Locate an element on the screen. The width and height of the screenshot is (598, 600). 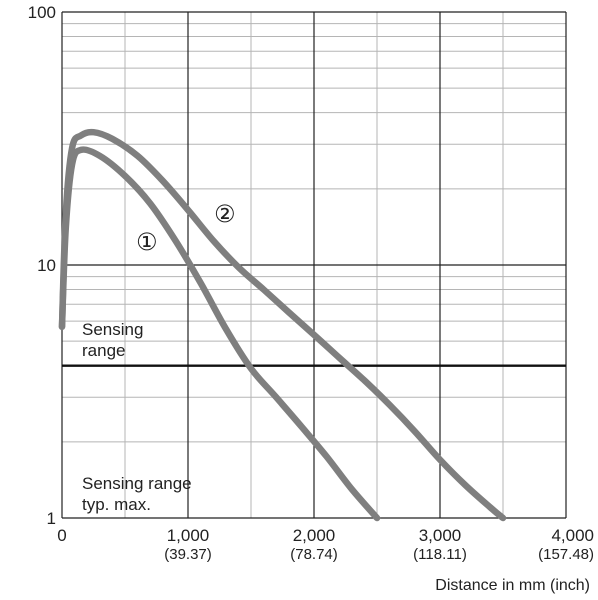
x-tick-sublabel: (39.37) is located at coordinates (188, 554).